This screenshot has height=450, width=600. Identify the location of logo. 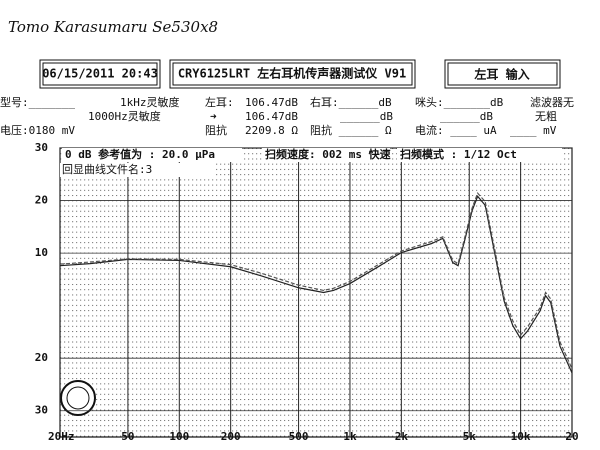
(78, 398).